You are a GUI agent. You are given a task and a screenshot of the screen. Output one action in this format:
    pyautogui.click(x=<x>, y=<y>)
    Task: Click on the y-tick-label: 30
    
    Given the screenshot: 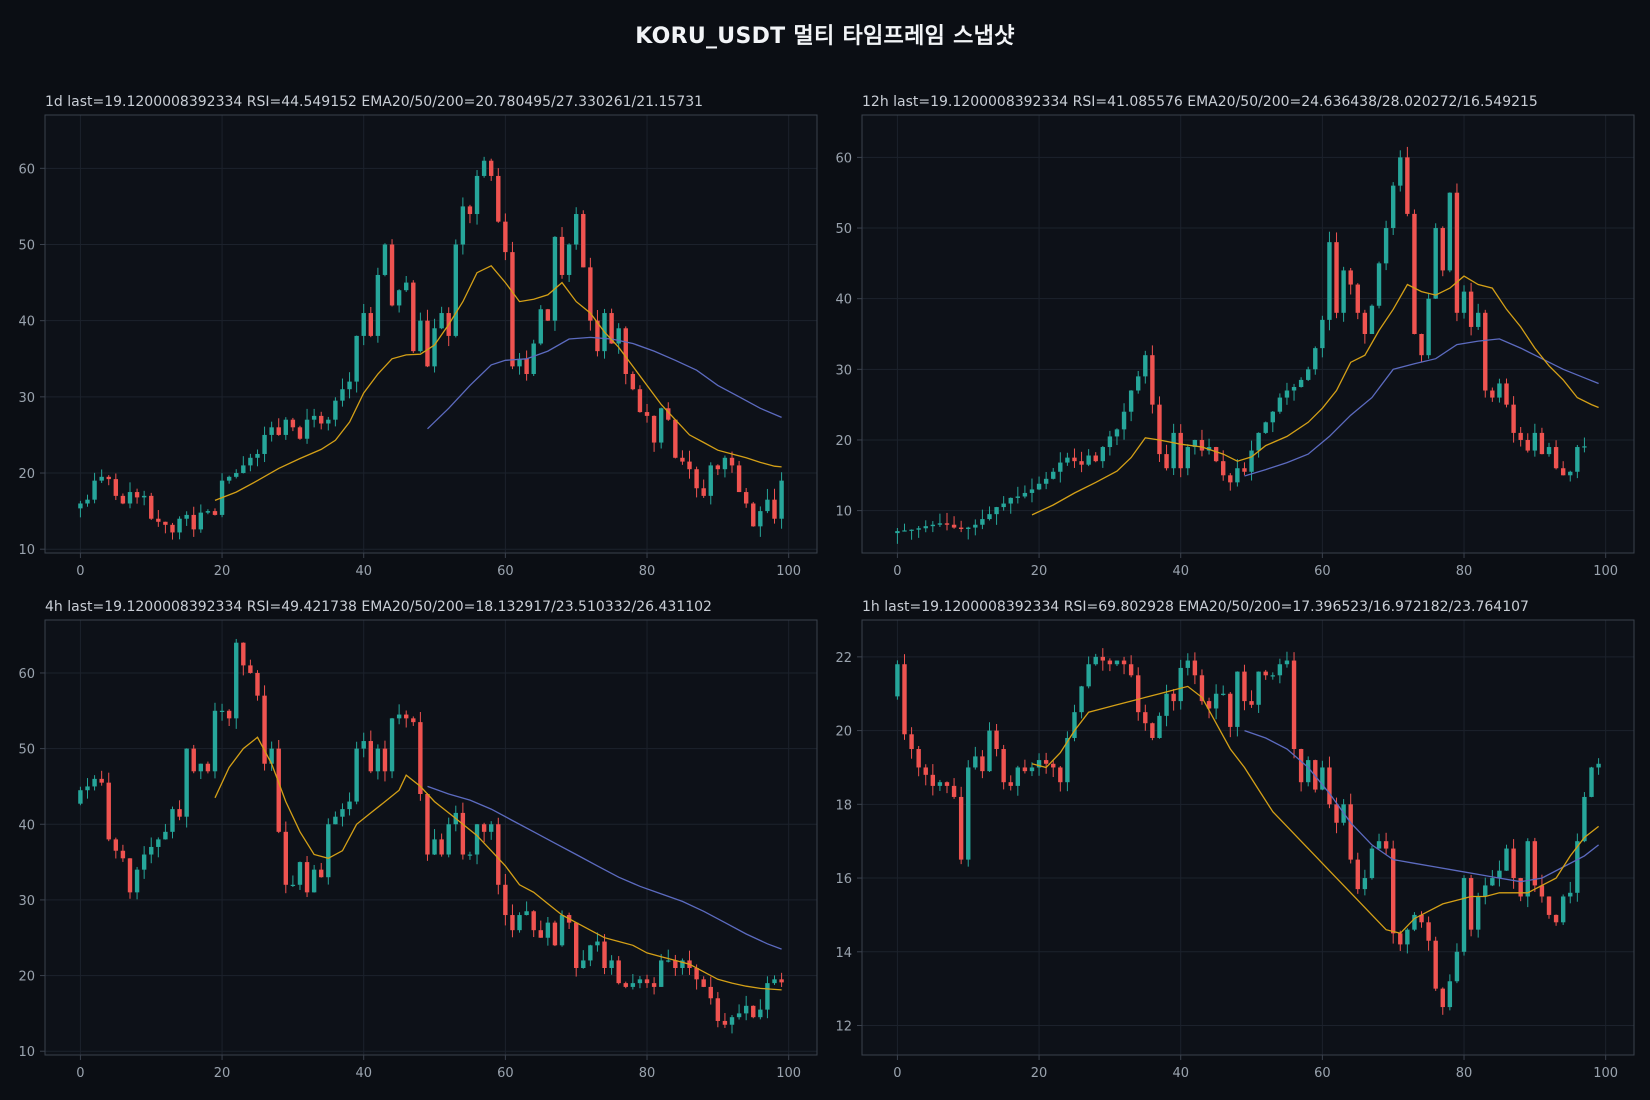 What is the action you would take?
    pyautogui.click(x=26, y=398)
    